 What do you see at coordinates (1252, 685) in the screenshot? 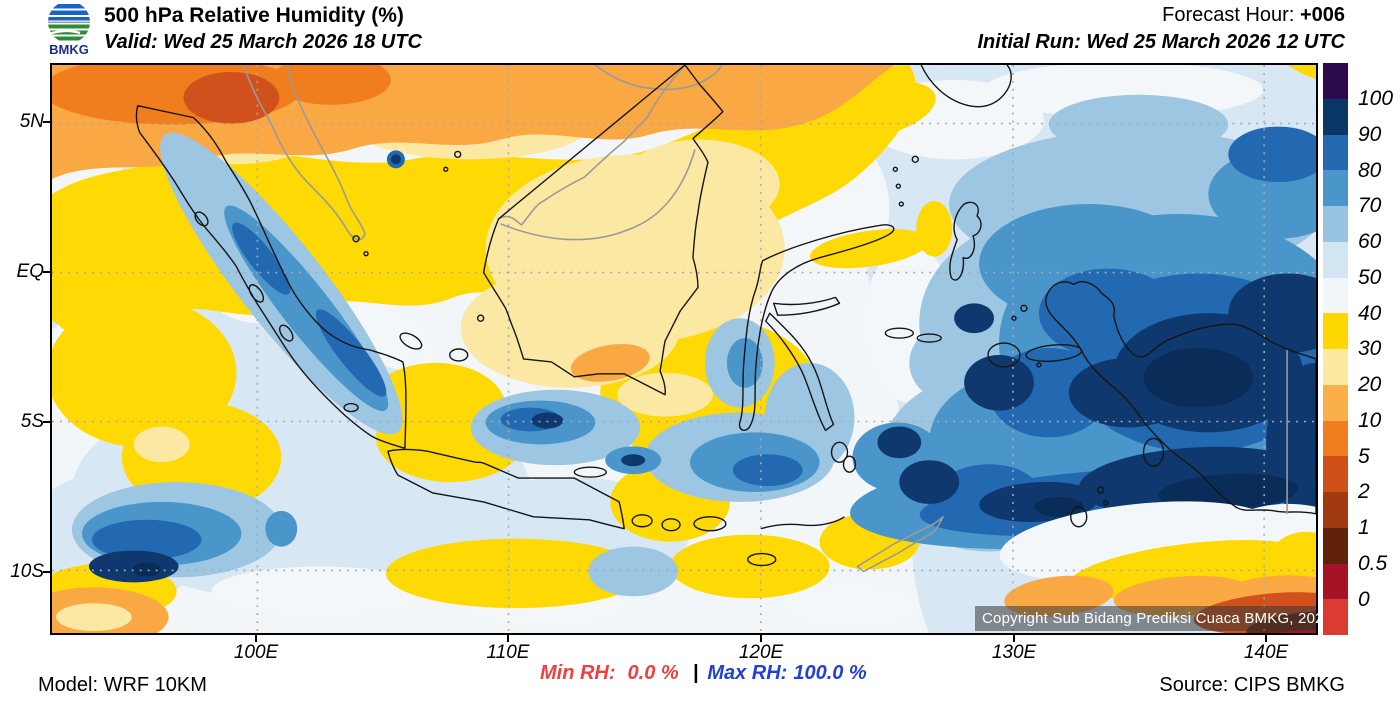
I see `source-label: Source: CIPS BMKG` at bounding box center [1252, 685].